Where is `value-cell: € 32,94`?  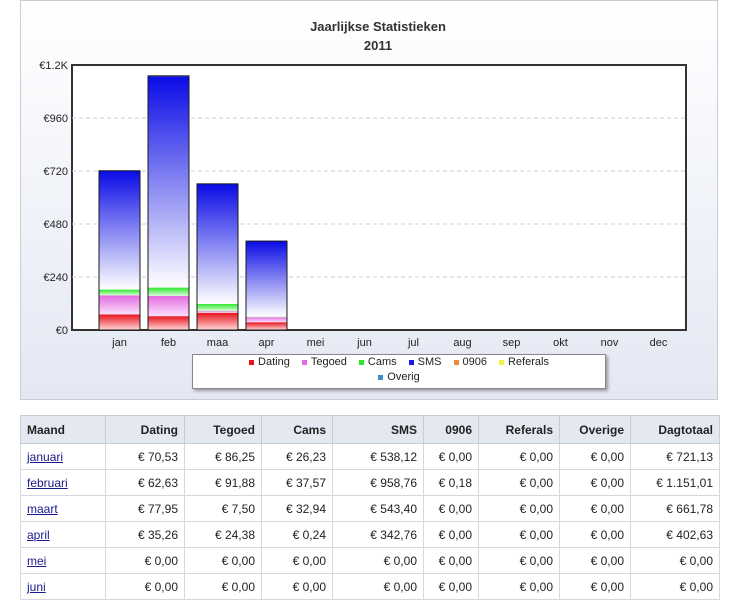 value-cell: € 32,94 is located at coordinates (297, 508).